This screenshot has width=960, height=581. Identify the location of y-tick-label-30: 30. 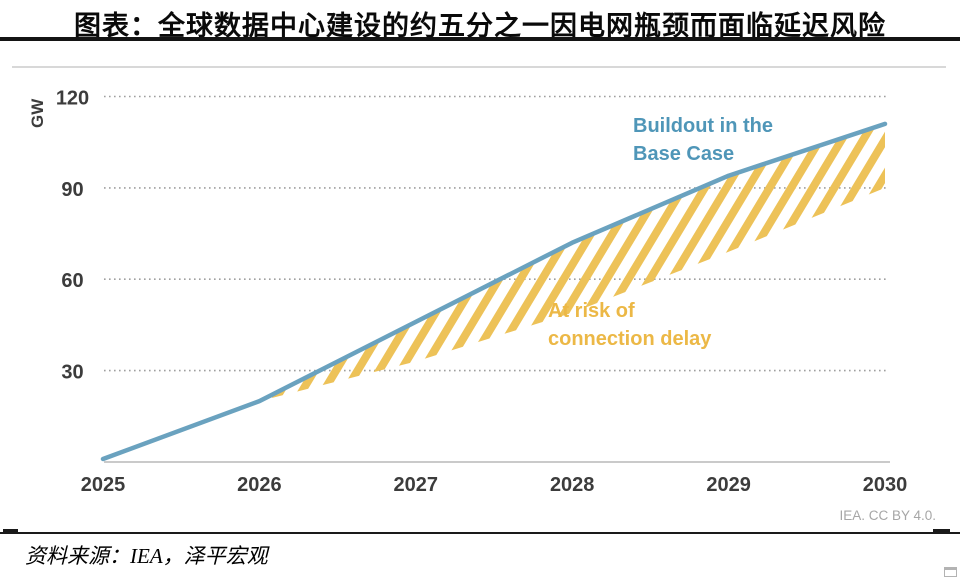
(72, 373).